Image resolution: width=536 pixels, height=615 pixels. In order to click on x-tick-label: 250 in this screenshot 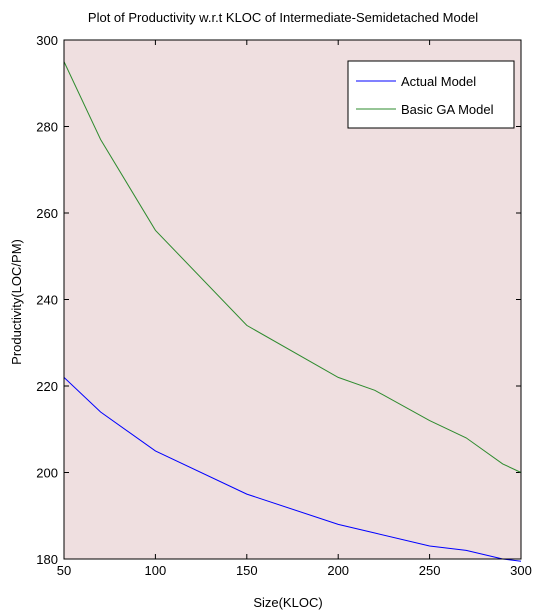, I will do `click(430, 570)`.